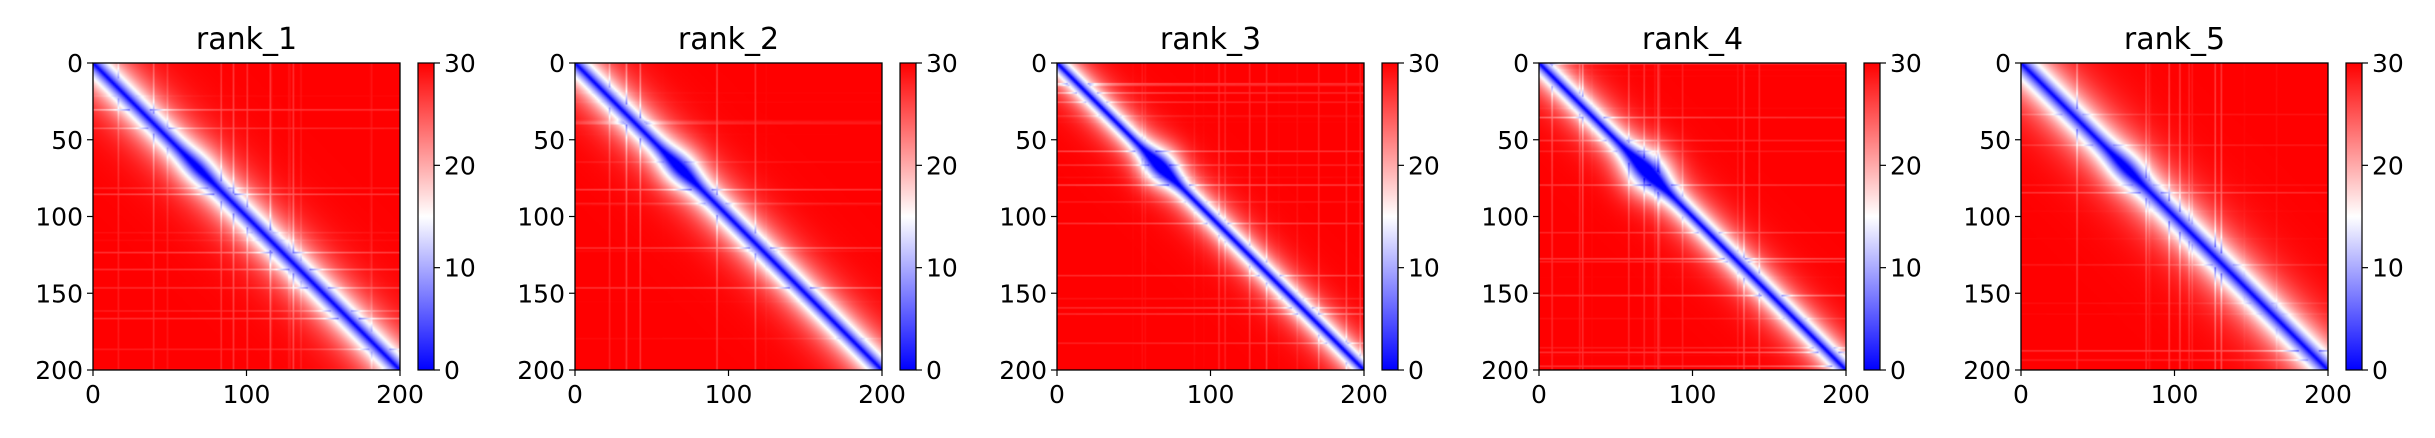 This screenshot has height=438, width=2435. What do you see at coordinates (728, 39) in the screenshot?
I see `panel-title: rank_2` at bounding box center [728, 39].